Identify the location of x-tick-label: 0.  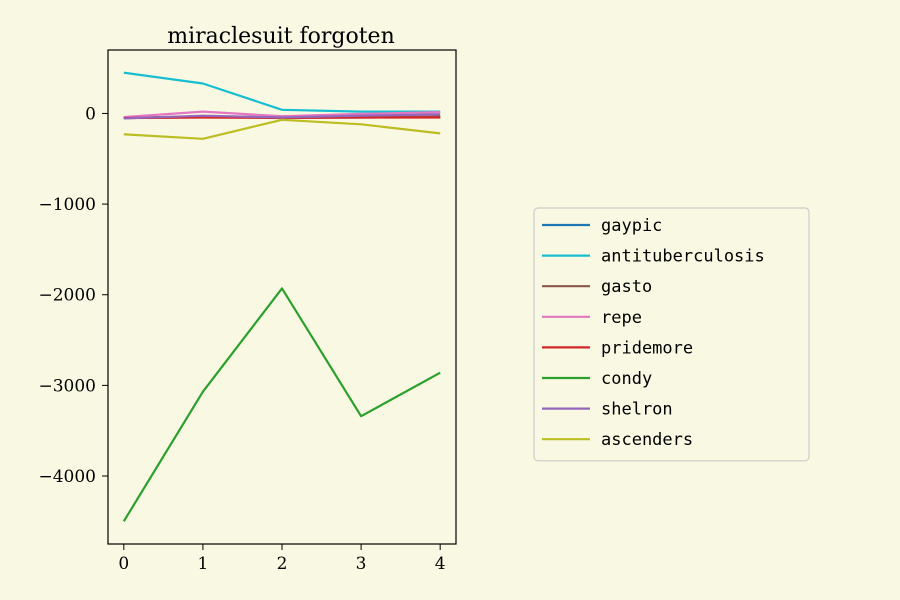
(123, 564).